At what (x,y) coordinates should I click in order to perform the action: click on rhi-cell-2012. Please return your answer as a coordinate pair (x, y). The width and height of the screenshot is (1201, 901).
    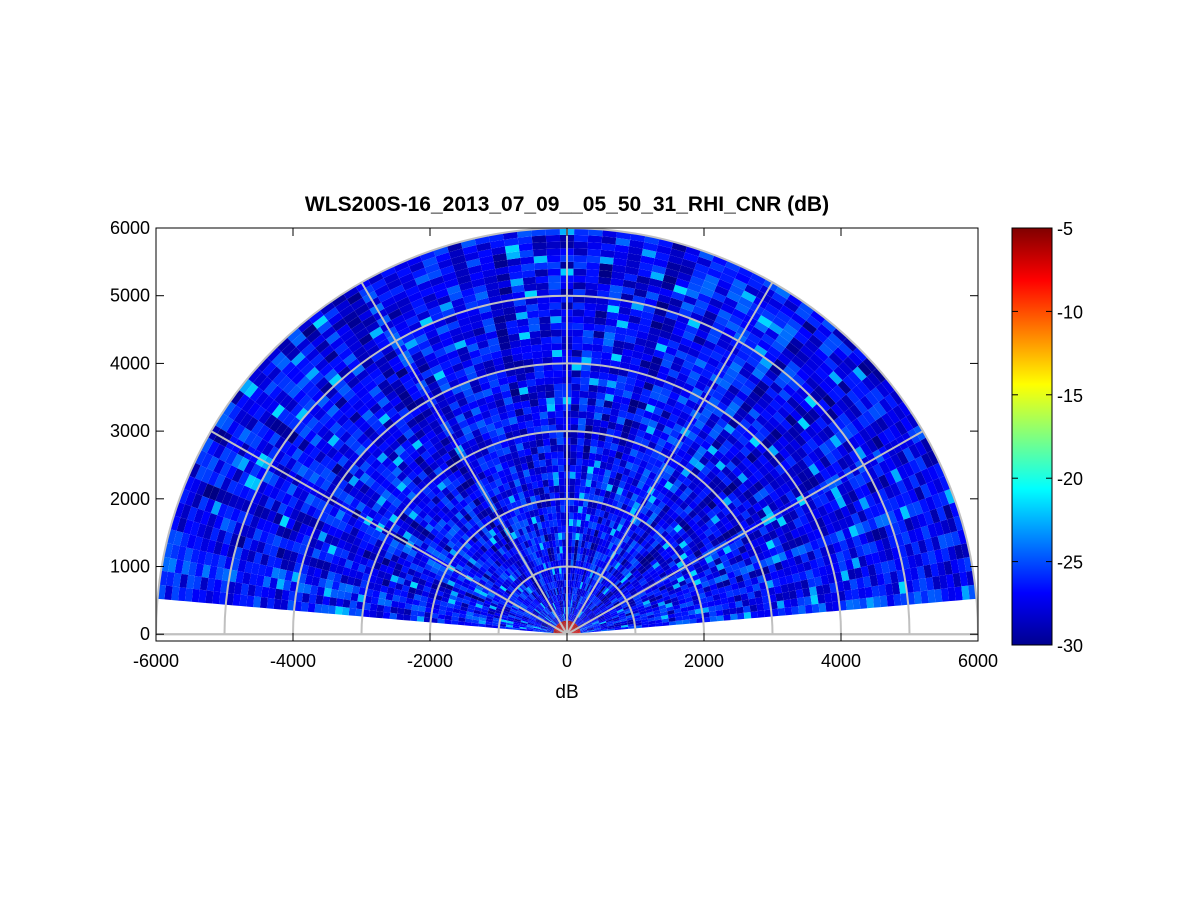
    Looking at the image, I should click on (636, 425).